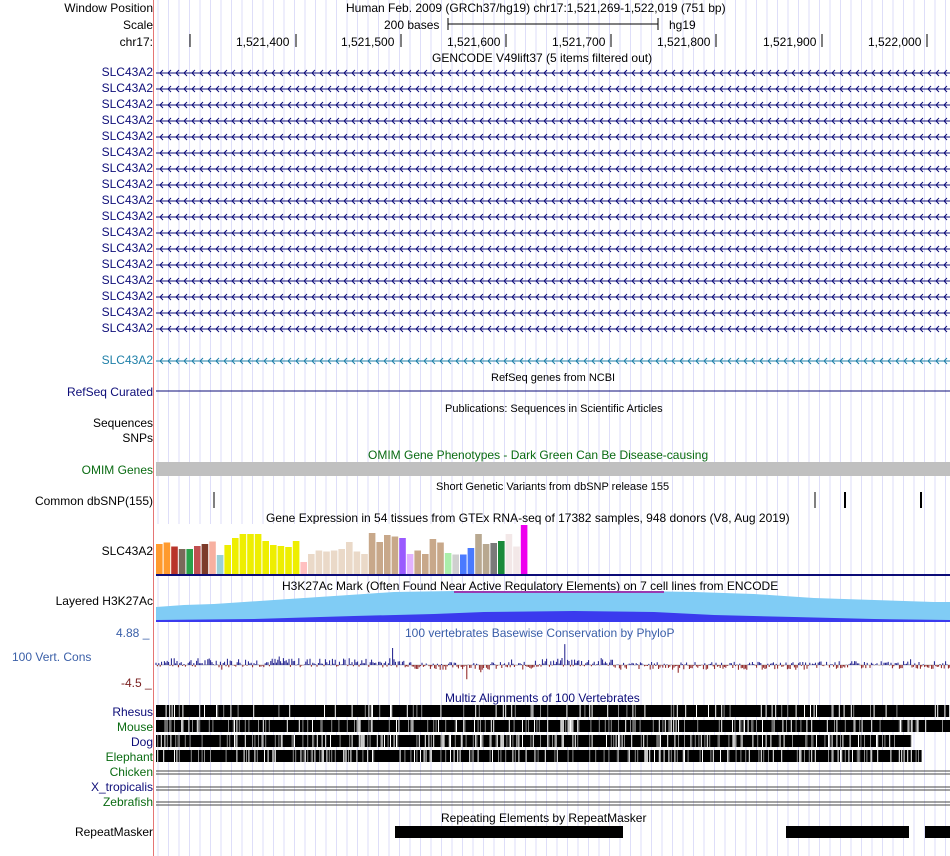 The height and width of the screenshot is (856, 950). Describe the element at coordinates (153, 428) in the screenshot. I see `label-divider` at that location.